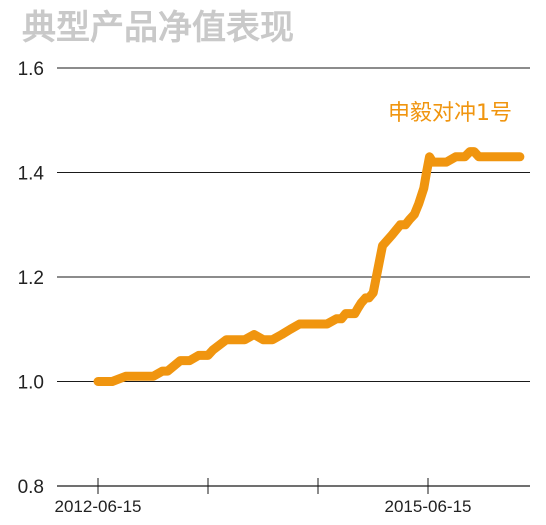 The image size is (546, 525). What do you see at coordinates (31, 174) in the screenshot?
I see `y-tick-label: 1.4` at bounding box center [31, 174].